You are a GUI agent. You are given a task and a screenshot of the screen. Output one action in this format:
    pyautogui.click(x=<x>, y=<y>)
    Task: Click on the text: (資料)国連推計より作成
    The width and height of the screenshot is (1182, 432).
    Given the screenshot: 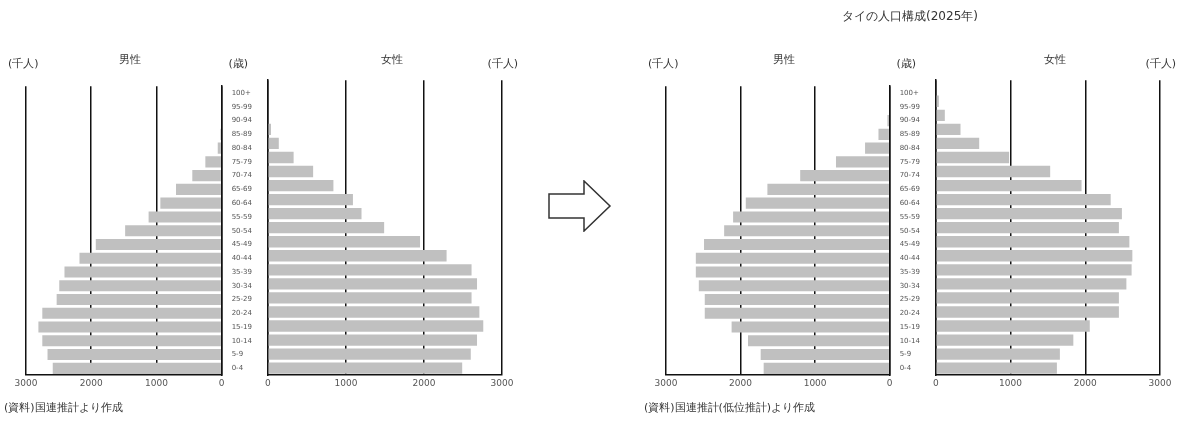 What is the action you would take?
    pyautogui.click(x=63, y=407)
    